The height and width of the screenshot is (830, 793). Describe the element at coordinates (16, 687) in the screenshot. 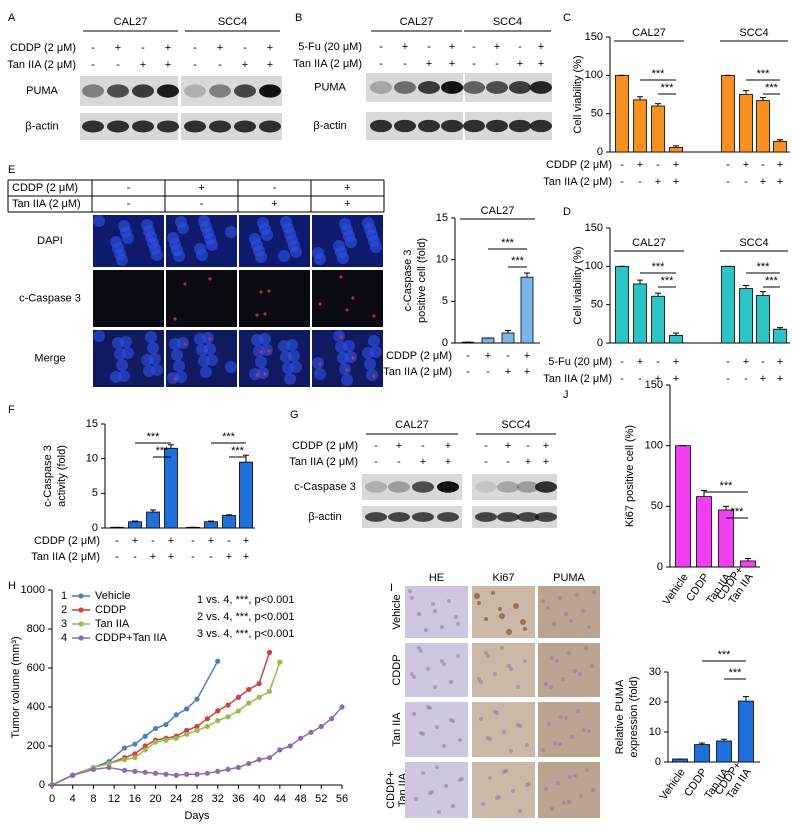

I see `y-axis-label: Tumor volume (mm³)` at that location.